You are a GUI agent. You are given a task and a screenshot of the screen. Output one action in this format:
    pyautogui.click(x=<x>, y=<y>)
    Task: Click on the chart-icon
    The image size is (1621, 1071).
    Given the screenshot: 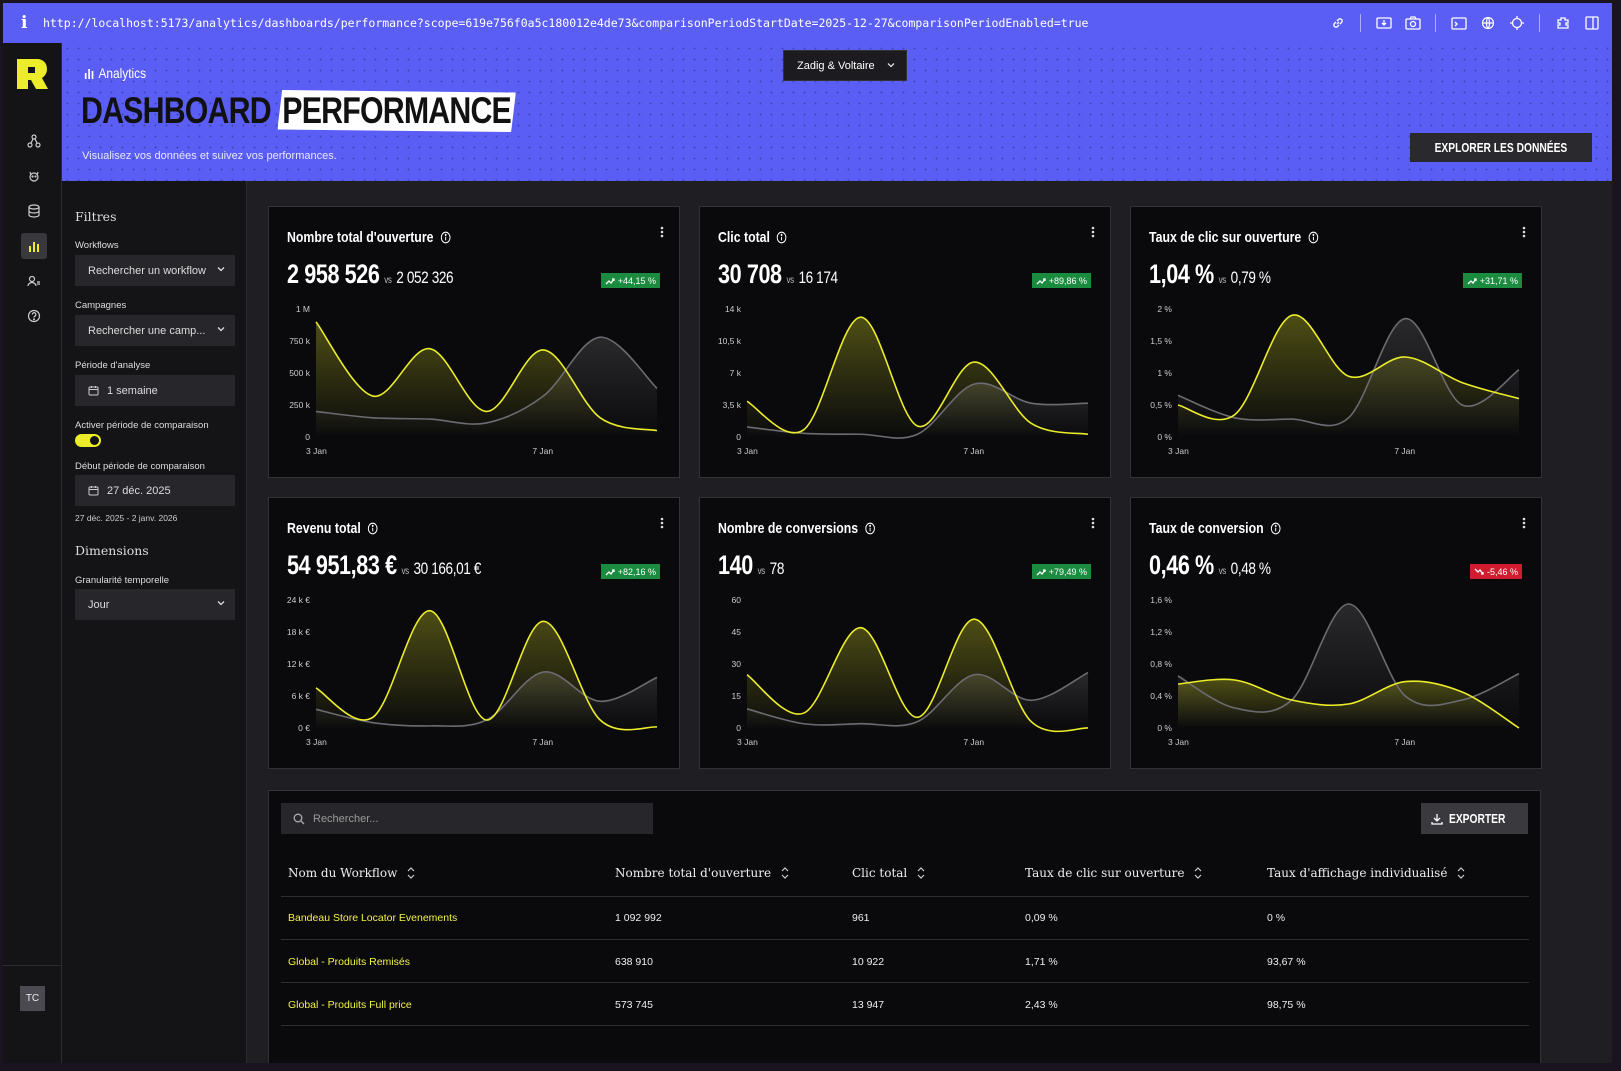 What is the action you would take?
    pyautogui.click(x=89, y=74)
    